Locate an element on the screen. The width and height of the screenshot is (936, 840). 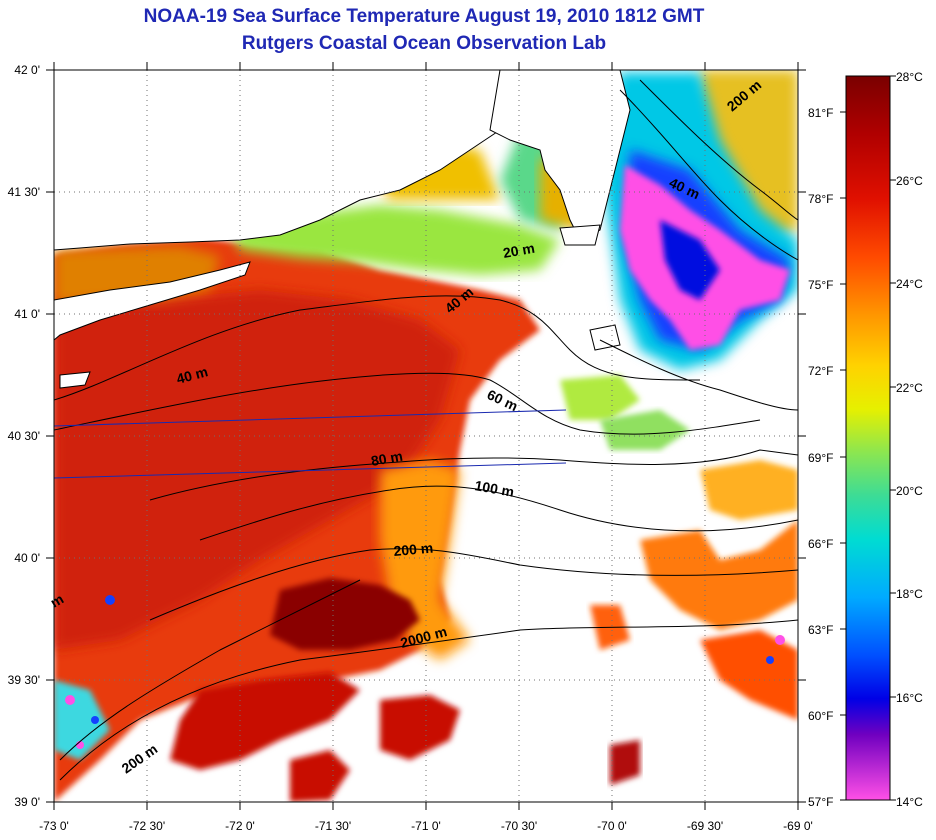
lon-tick-label: -71 0' is located at coordinates (426, 826).